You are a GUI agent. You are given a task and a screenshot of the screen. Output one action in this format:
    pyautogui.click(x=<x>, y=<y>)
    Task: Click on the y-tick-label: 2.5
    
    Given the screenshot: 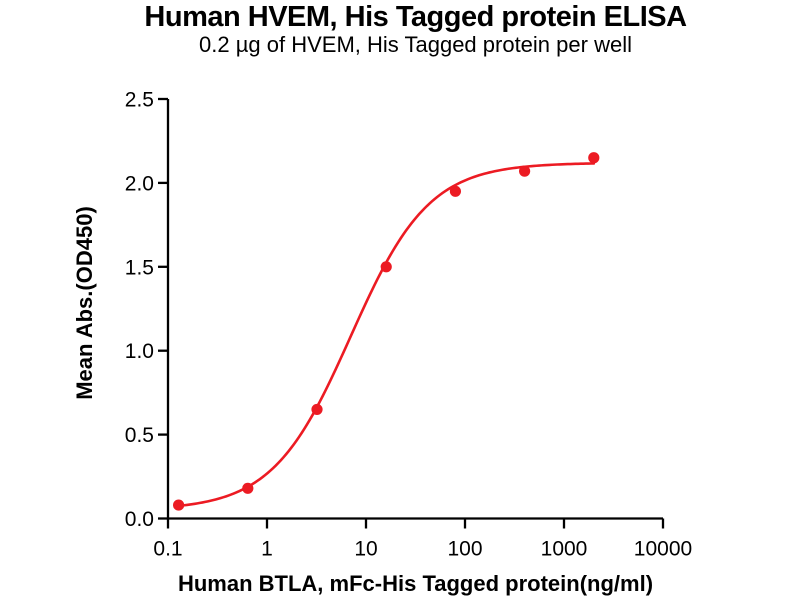 What is the action you would take?
    pyautogui.click(x=139, y=100)
    